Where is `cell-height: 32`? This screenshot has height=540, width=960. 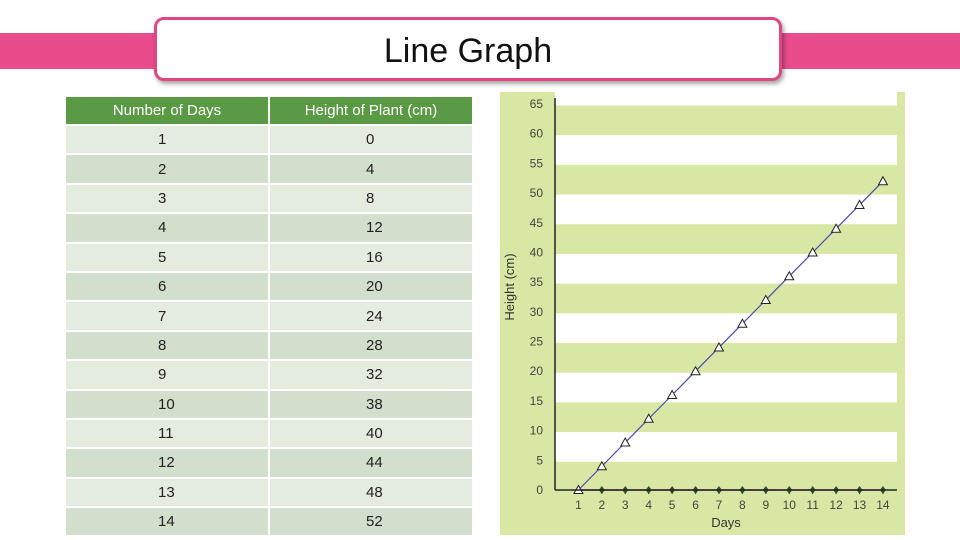
cell-height: 32 is located at coordinates (371, 375).